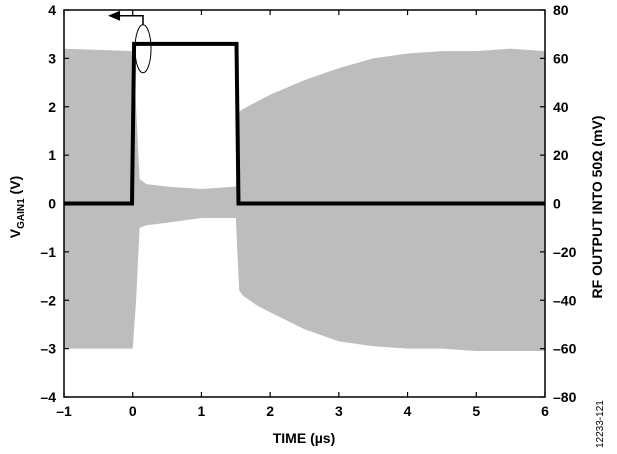  I want to click on y-axis-left-title-main: V, so click(15, 233).